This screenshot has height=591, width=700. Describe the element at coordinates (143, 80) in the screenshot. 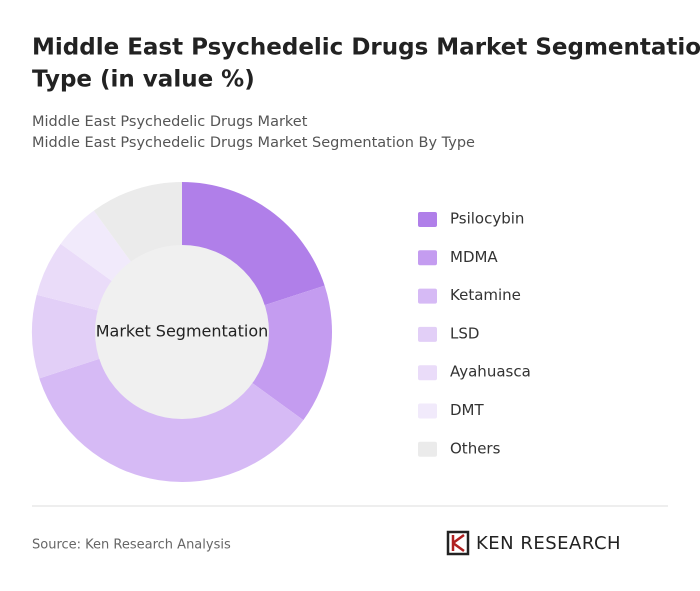

I see `chart-title-line: Type (in value %)` at that location.